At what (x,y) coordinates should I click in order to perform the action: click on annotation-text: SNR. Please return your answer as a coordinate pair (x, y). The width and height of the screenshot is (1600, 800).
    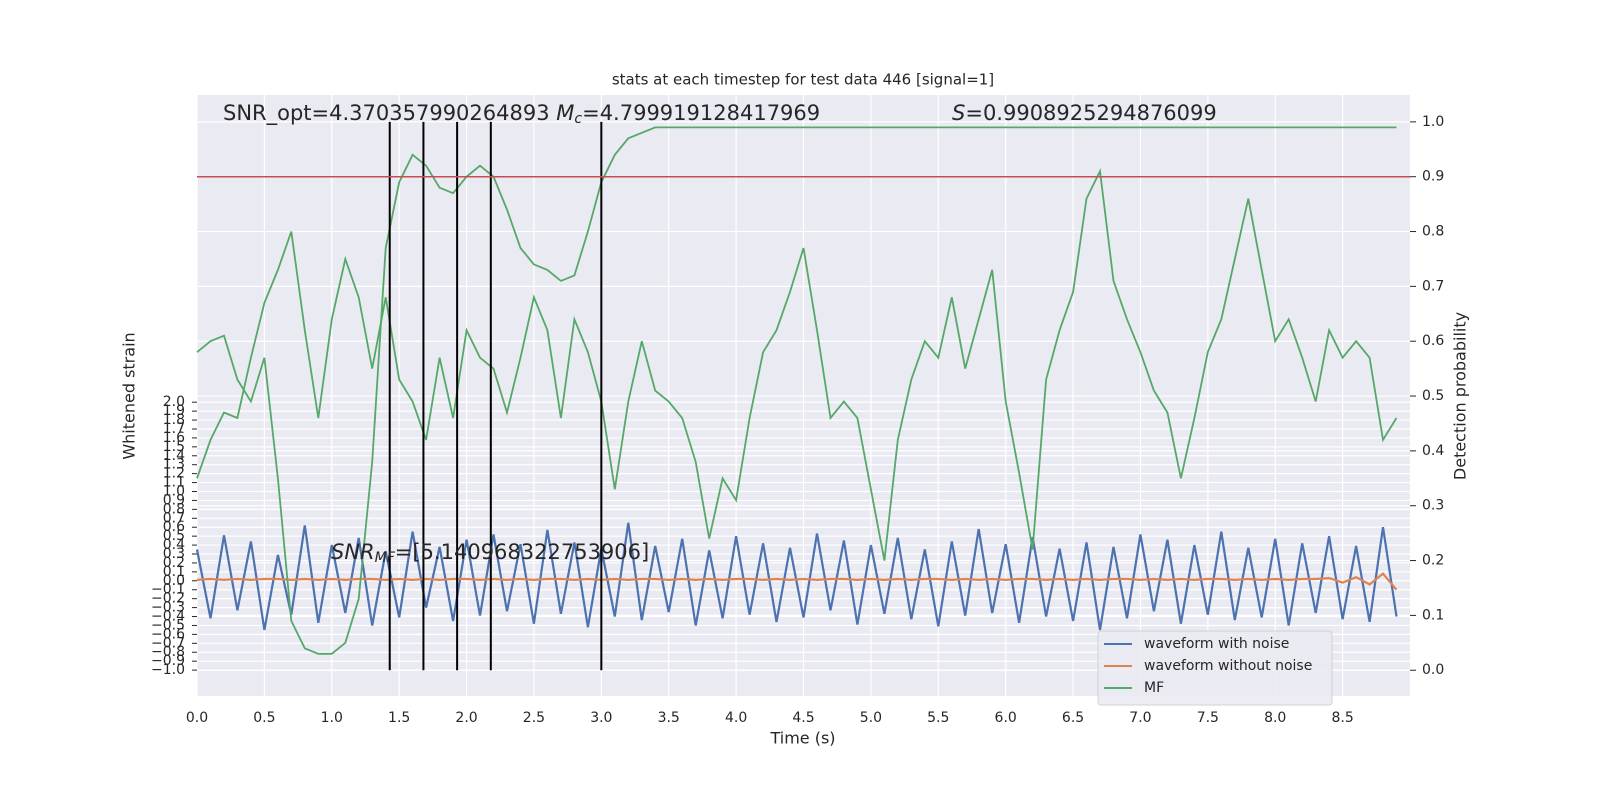
    Looking at the image, I should click on (353, 552).